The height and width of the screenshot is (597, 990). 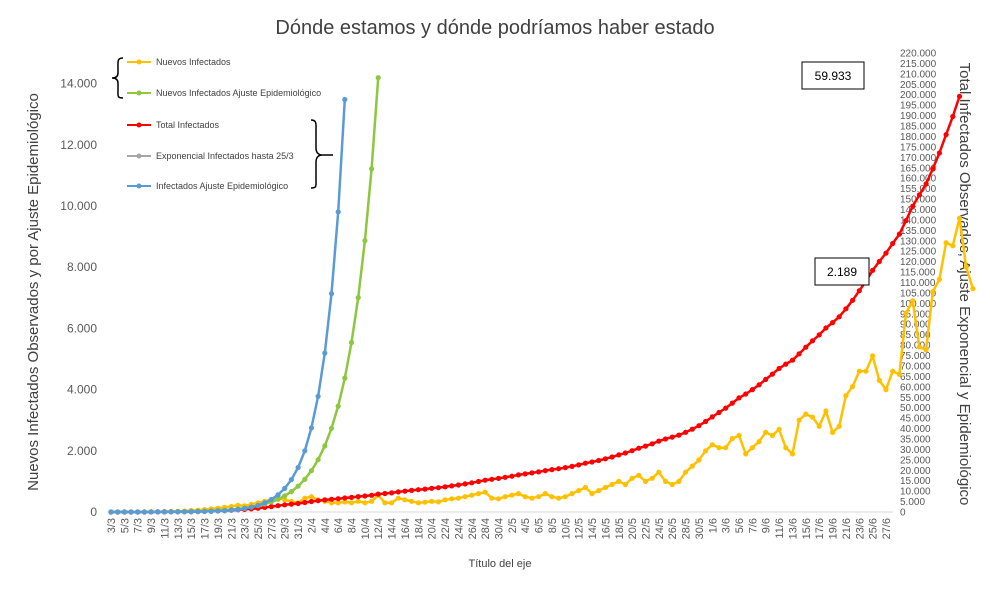 What do you see at coordinates (193, 62) in the screenshot?
I see `legend-label: Nuevos Infectados` at bounding box center [193, 62].